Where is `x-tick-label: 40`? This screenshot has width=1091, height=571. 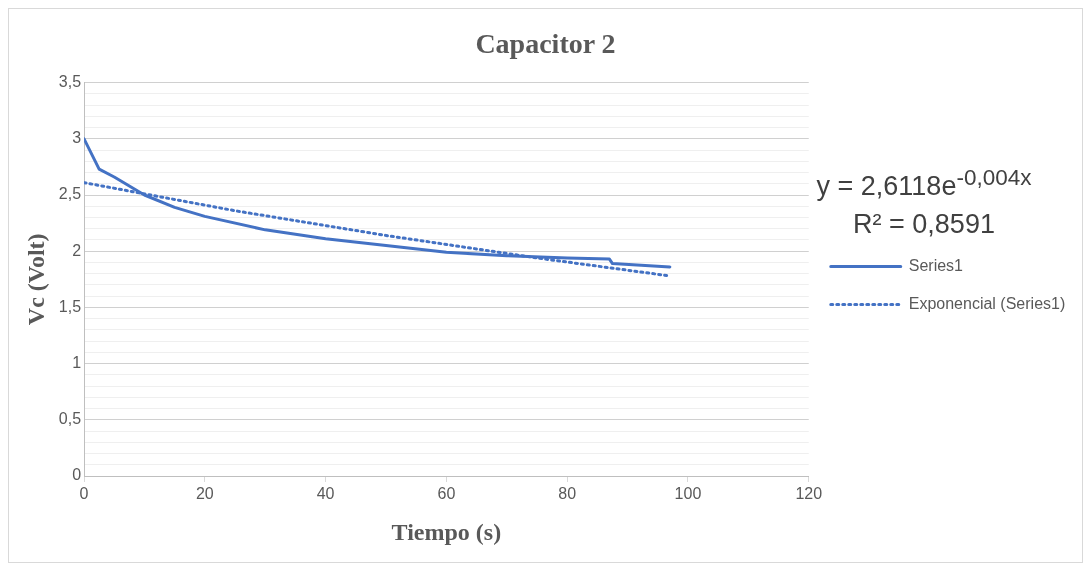
x-tick-label: 40 is located at coordinates (325, 494).